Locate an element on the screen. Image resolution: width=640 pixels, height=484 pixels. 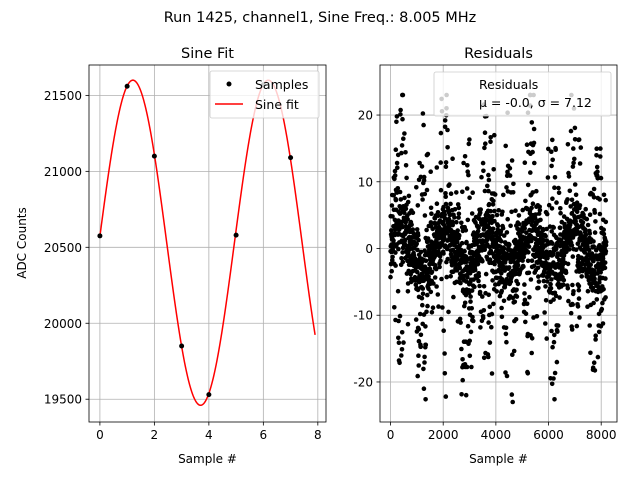
y-tick-label: -10 is located at coordinates (363, 316).